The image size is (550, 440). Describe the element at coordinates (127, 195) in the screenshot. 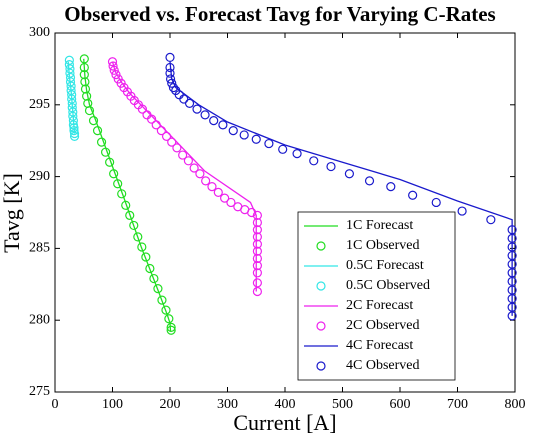

I see `forecast-line` at that location.